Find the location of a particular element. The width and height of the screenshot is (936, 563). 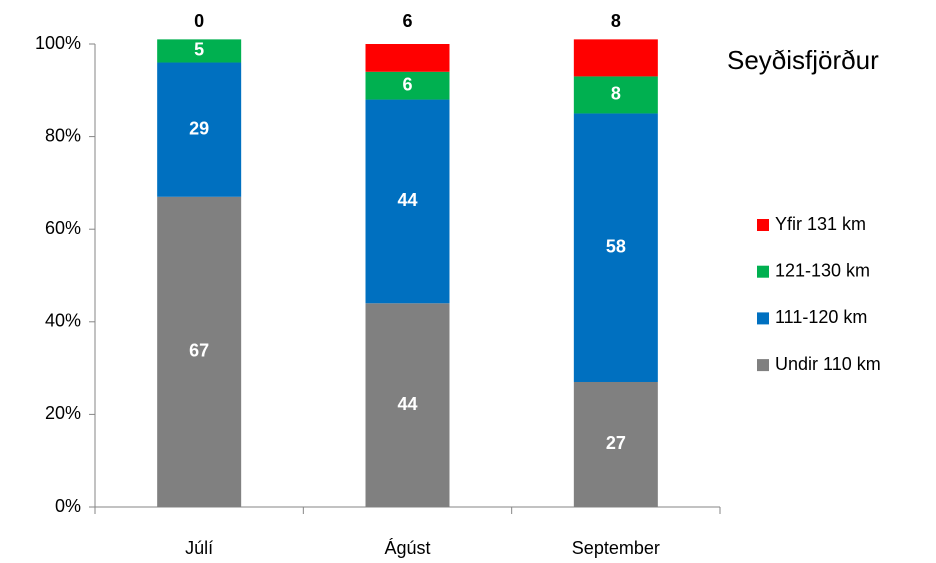

data-label: 58 is located at coordinates (616, 246).